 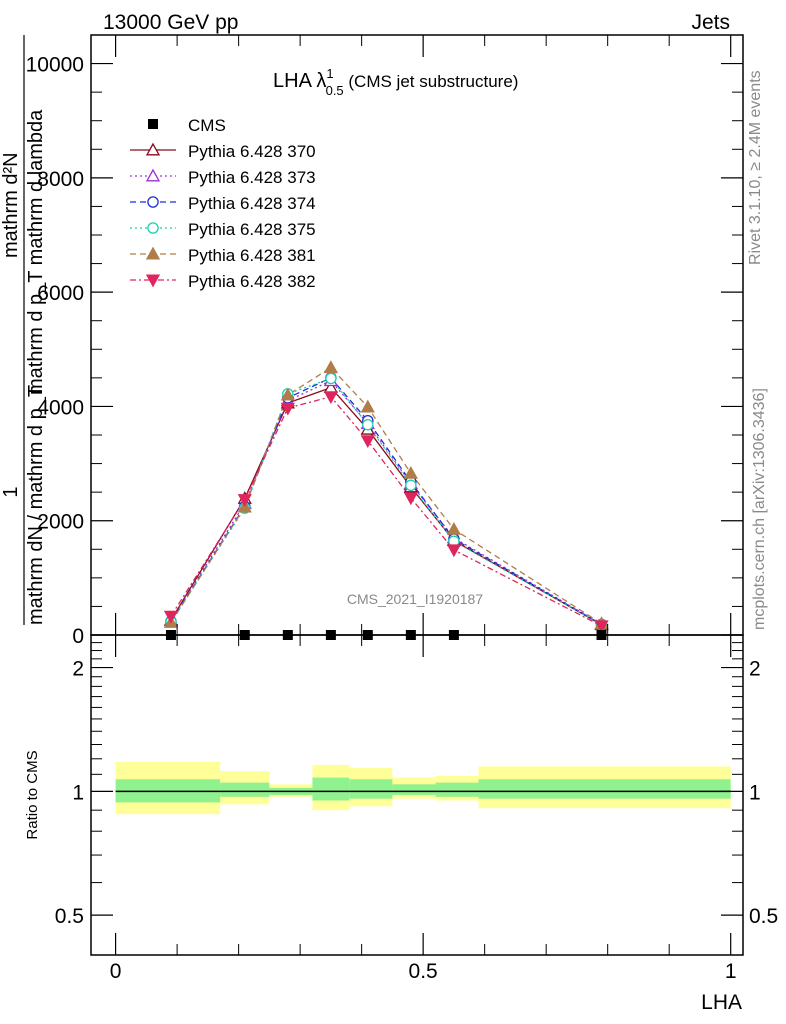 I want to click on x-axis-label: LHA, so click(x=721, y=1002).